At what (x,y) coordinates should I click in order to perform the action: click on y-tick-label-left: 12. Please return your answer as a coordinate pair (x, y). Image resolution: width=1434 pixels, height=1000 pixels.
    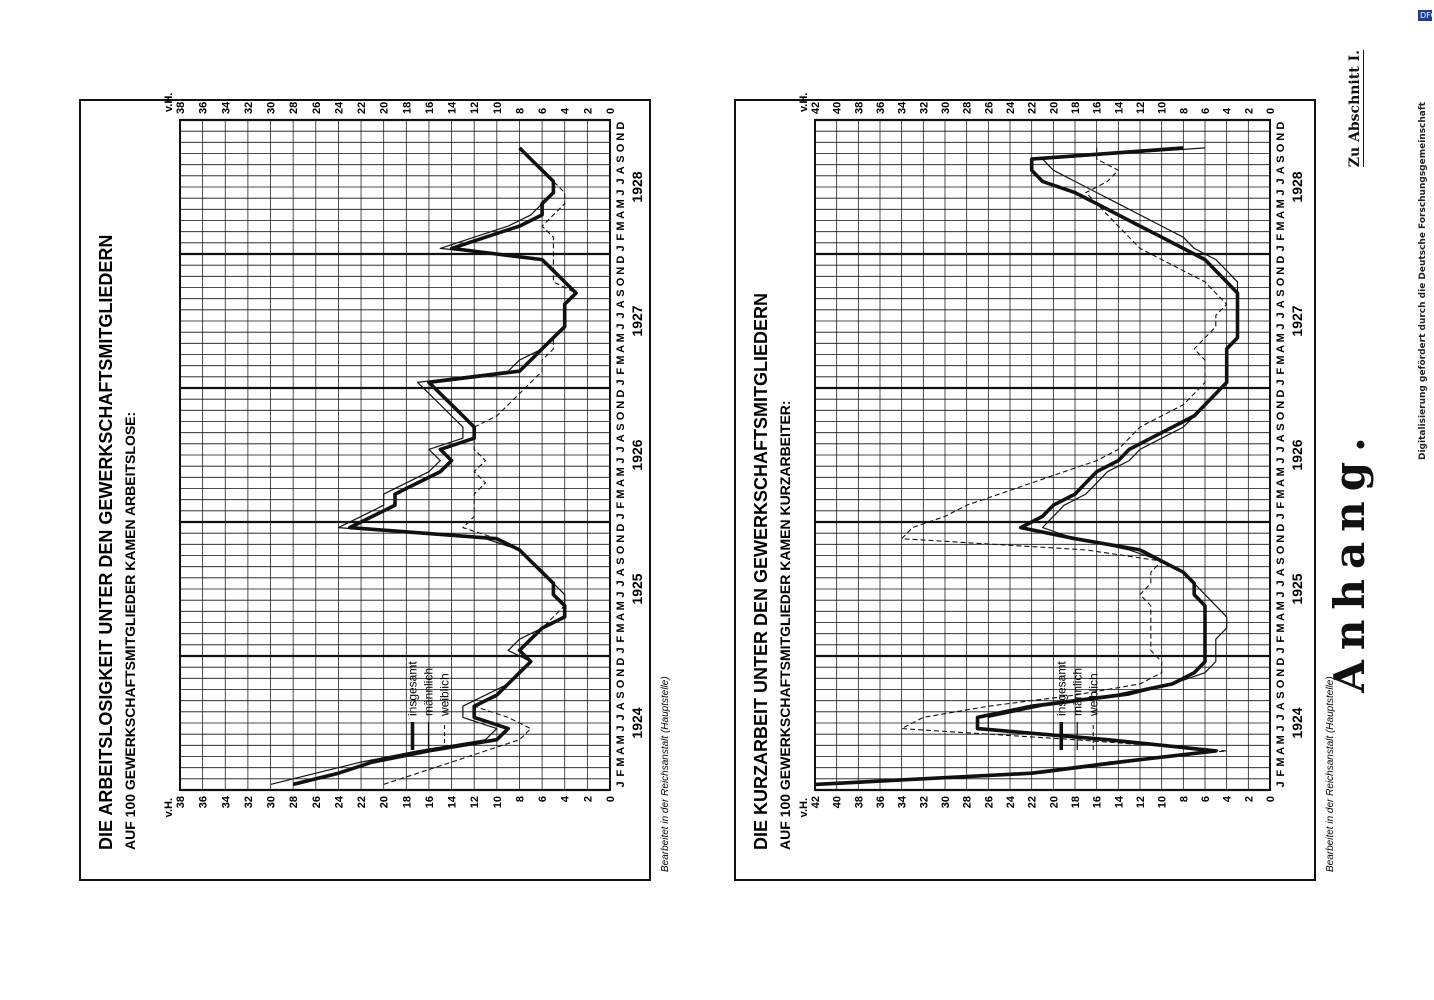
    Looking at the image, I should click on (475, 802).